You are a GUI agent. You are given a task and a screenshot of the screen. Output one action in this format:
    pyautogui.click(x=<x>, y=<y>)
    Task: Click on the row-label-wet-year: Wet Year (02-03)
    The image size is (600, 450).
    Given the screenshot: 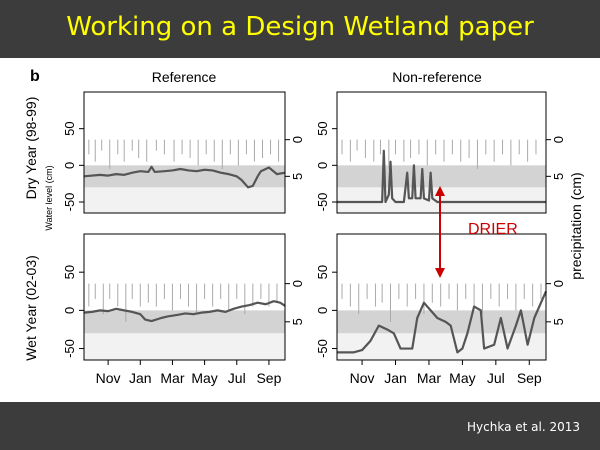 What is the action you would take?
    pyautogui.click(x=31, y=308)
    